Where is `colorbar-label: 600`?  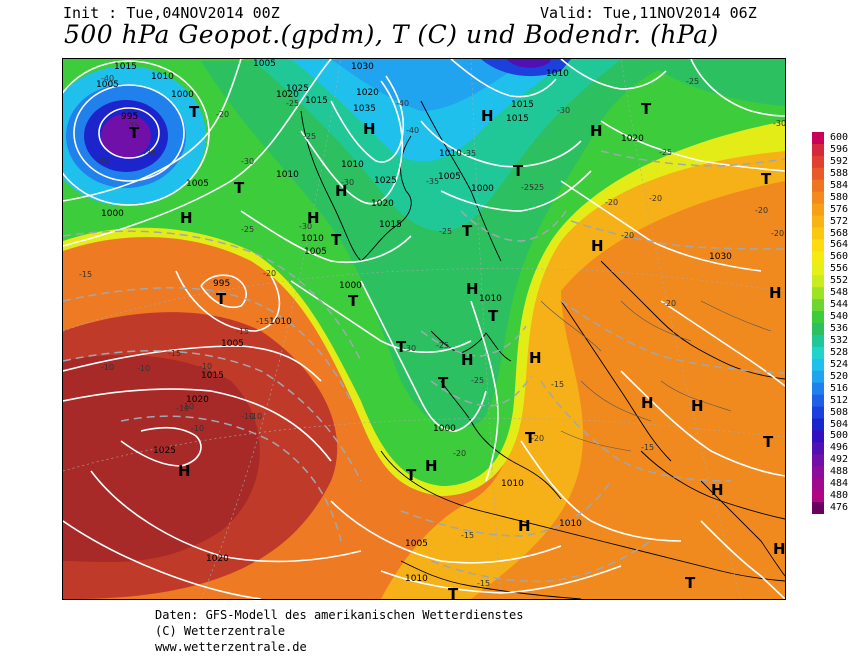
colorbar-label: 600 is located at coordinates (839, 137).